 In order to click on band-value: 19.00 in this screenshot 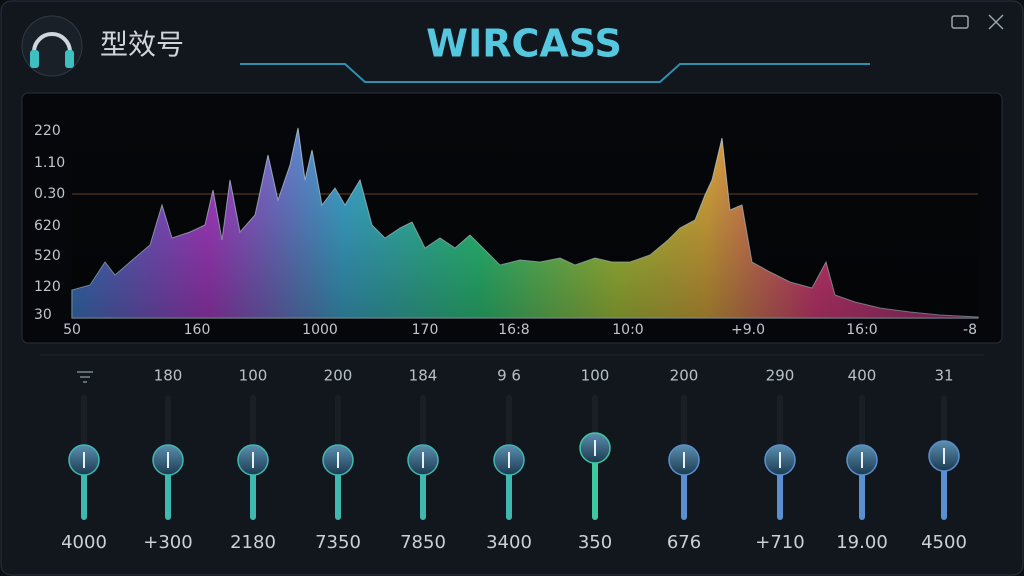, I will do `click(862, 542)`.